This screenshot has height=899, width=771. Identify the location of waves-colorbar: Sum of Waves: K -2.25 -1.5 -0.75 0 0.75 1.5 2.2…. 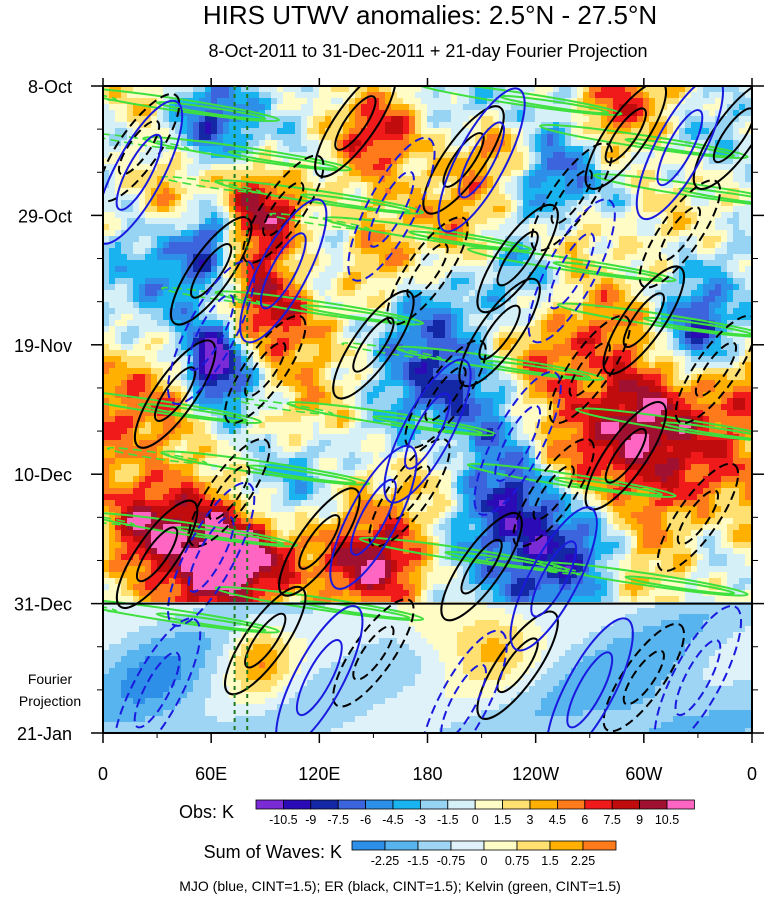
(410, 854).